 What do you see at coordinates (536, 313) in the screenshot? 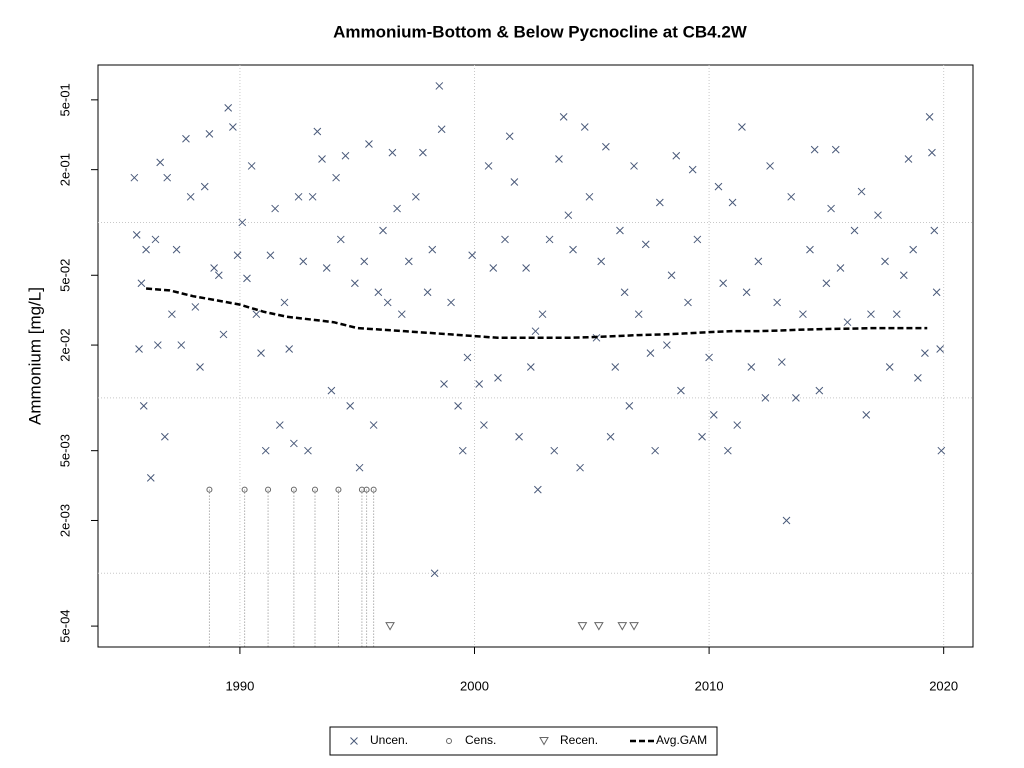
I see `gam-line` at bounding box center [536, 313].